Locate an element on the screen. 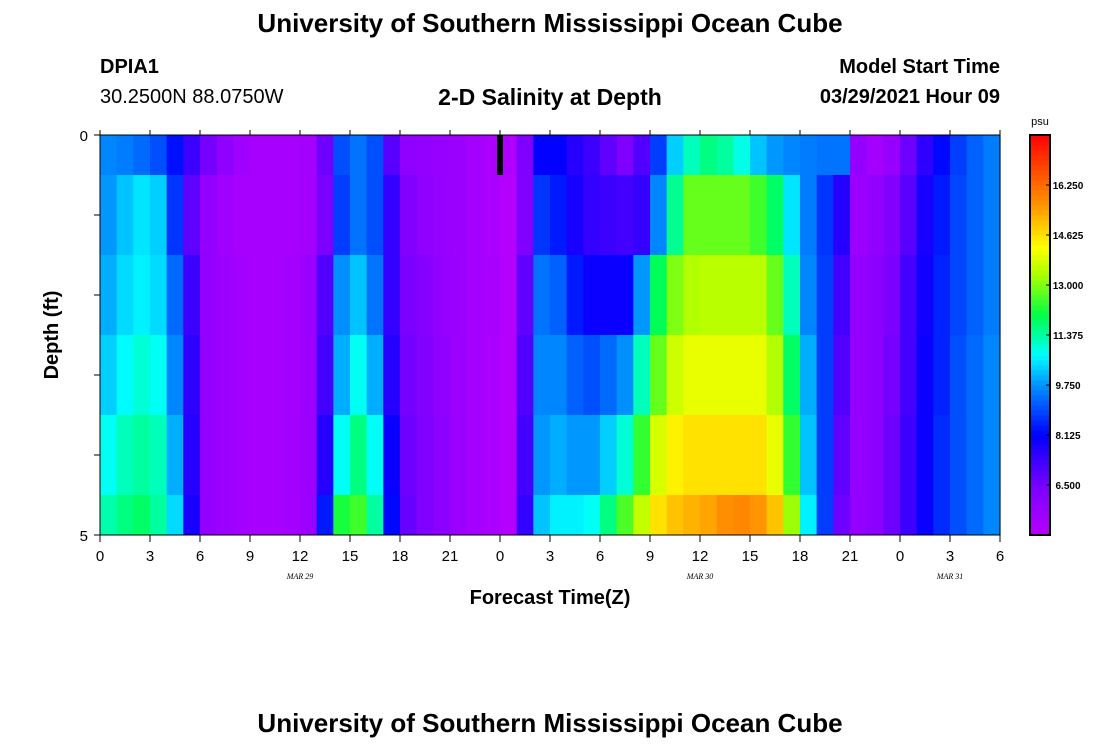 This screenshot has height=750, width=1100. x-tick-label: 21 is located at coordinates (450, 556).